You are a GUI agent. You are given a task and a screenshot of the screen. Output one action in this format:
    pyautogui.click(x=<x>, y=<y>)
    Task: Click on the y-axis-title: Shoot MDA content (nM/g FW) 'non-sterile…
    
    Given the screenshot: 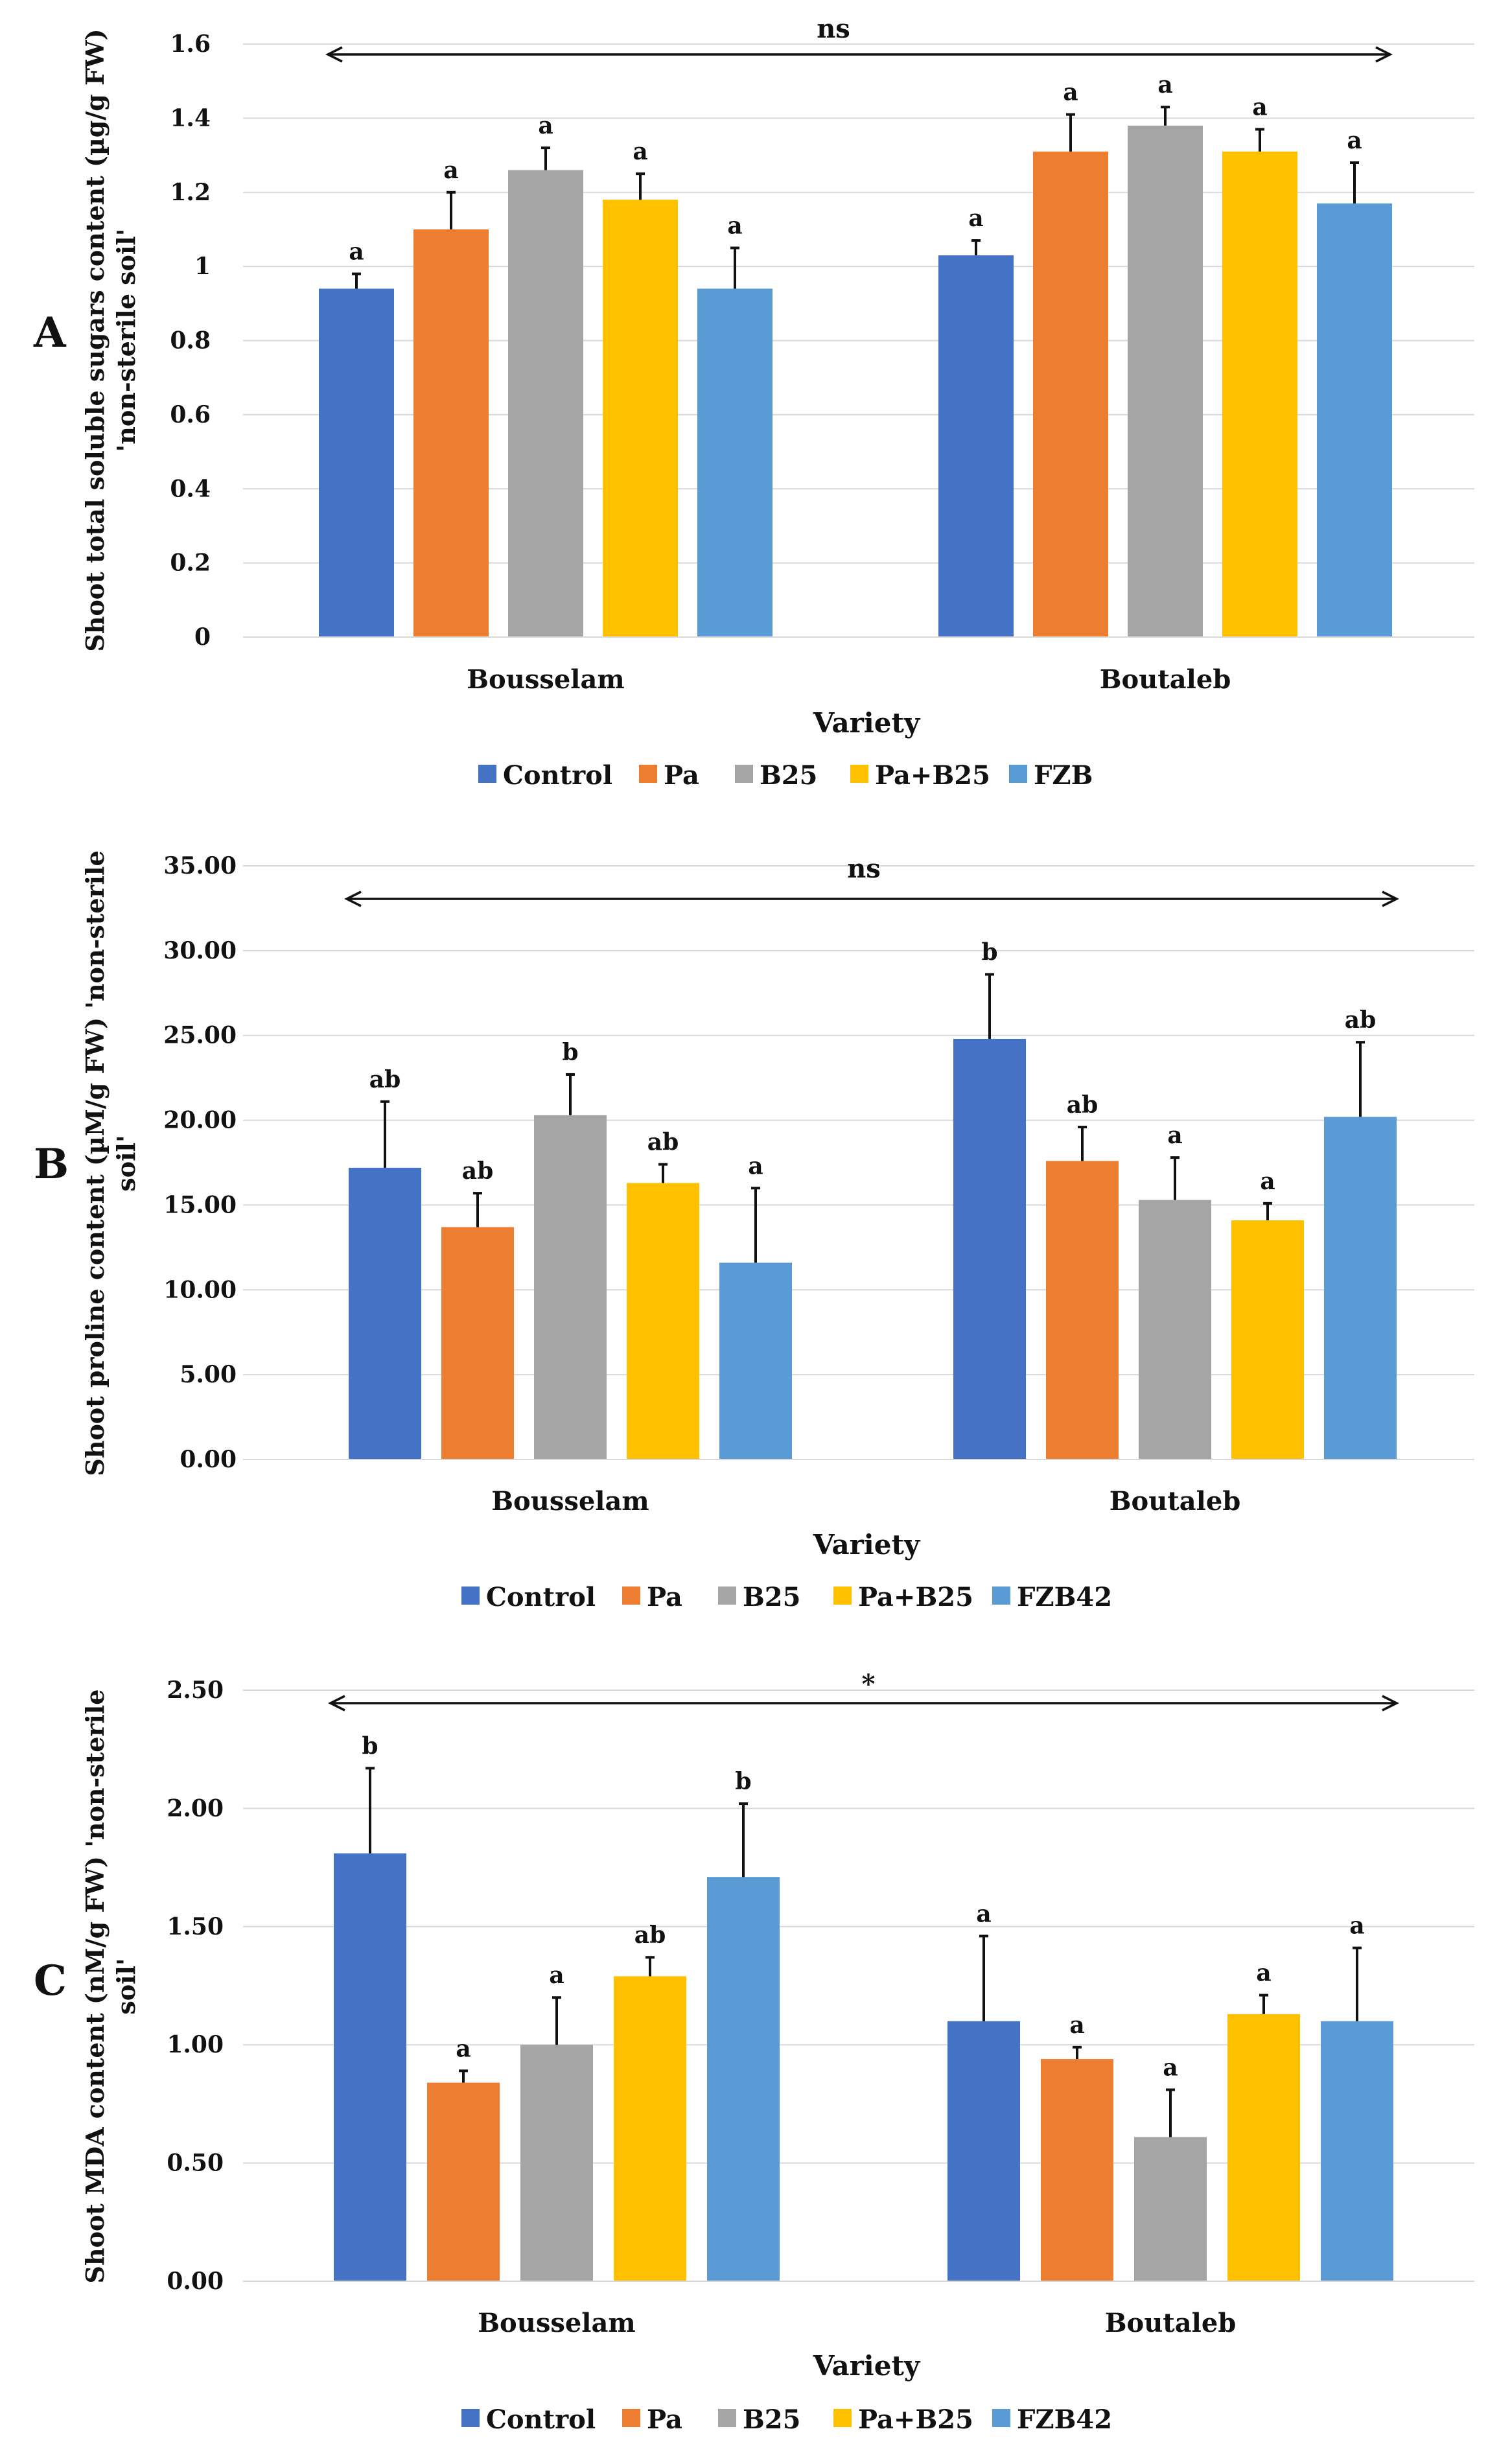 What is the action you would take?
    pyautogui.click(x=110, y=1987)
    